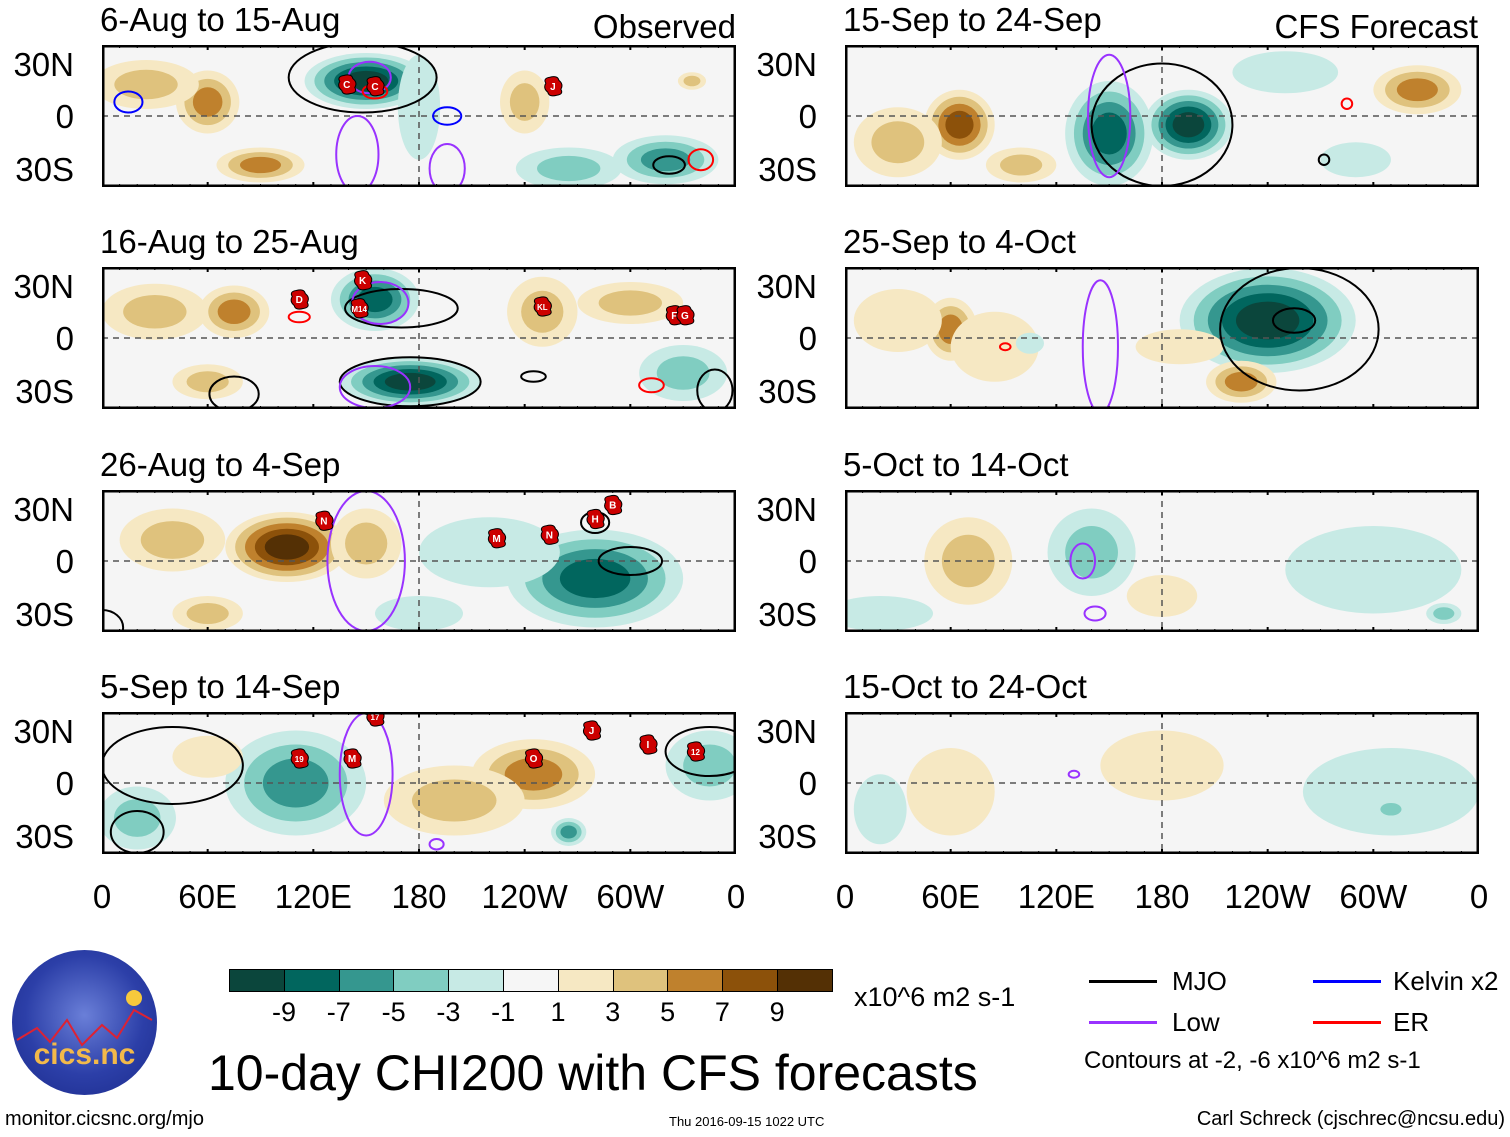  What do you see at coordinates (1199, 981) in the screenshot?
I see `legend-mjo-label: MJO` at bounding box center [1199, 981].